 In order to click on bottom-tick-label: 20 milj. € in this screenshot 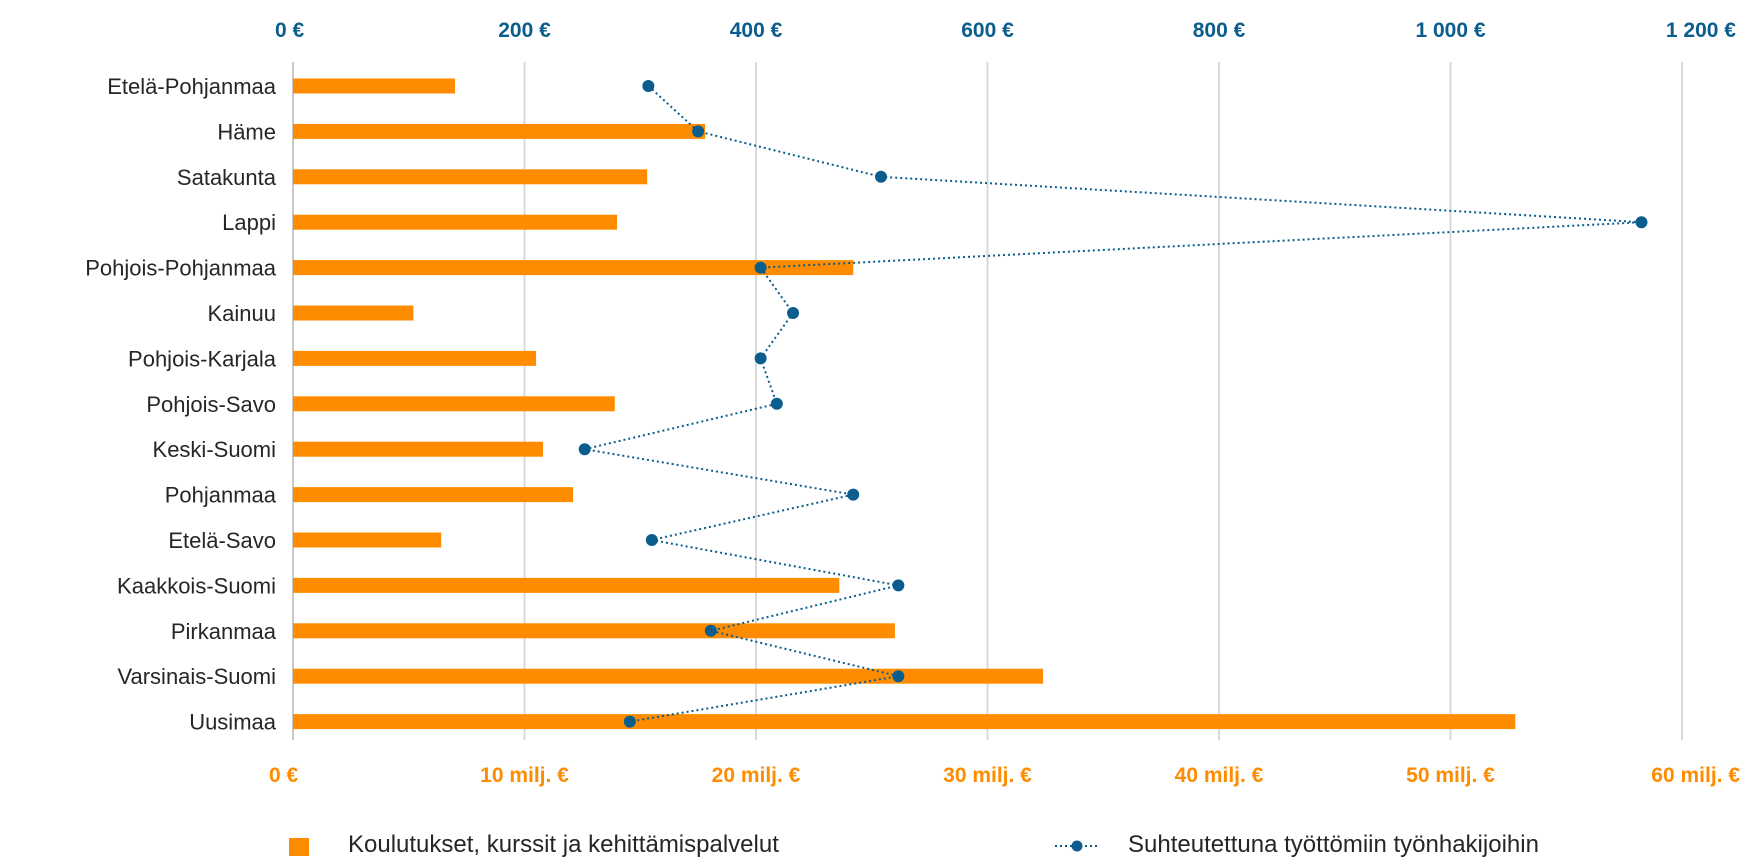, I will do `click(756, 775)`.